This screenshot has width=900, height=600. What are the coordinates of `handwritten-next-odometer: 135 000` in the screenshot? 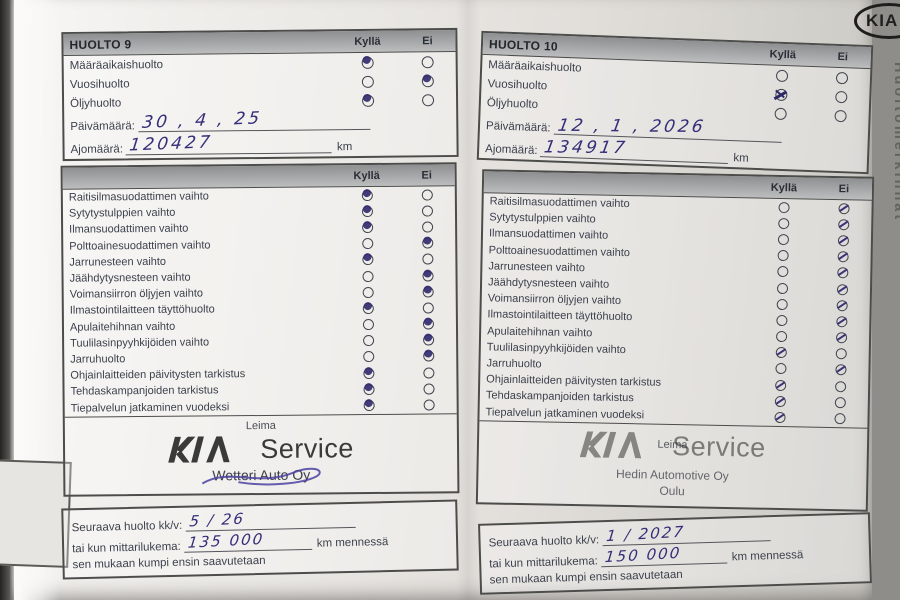 It's located at (225, 540).